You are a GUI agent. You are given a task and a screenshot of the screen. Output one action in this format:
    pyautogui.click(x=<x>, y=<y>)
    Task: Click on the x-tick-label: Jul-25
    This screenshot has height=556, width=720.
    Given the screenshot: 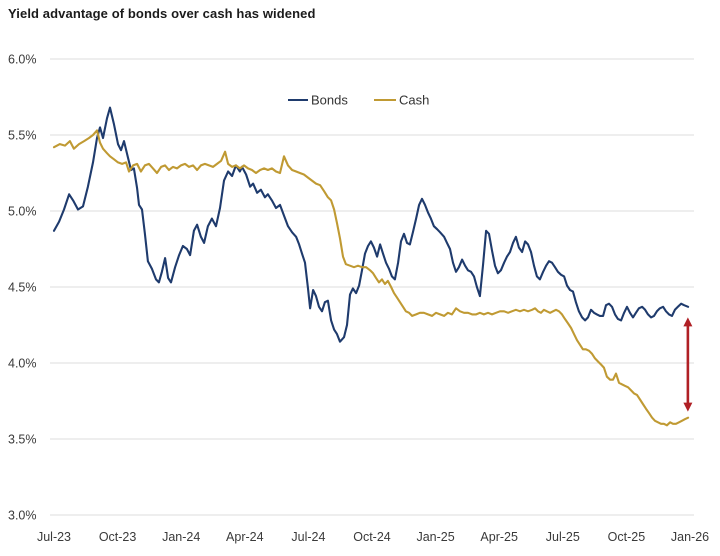 What is the action you would take?
    pyautogui.click(x=563, y=537)
    